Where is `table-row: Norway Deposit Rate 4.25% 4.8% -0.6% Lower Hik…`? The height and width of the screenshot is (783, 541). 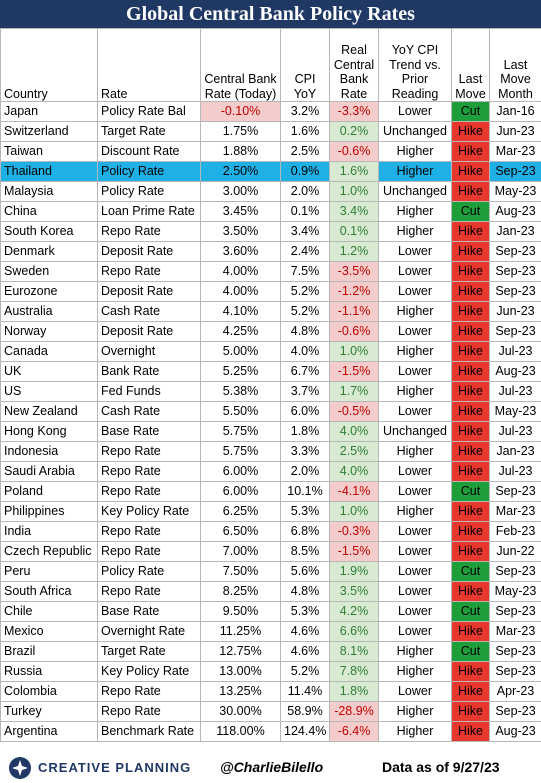 table-row: Norway Deposit Rate 4.25% 4.8% -0.6% Lower Hik… is located at coordinates (270, 331).